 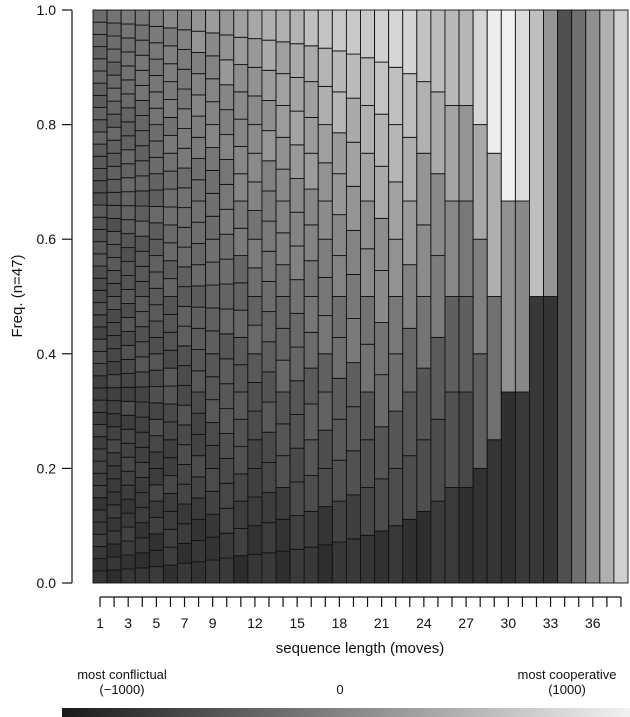 I want to click on x-tick-label: 24, so click(x=424, y=623).